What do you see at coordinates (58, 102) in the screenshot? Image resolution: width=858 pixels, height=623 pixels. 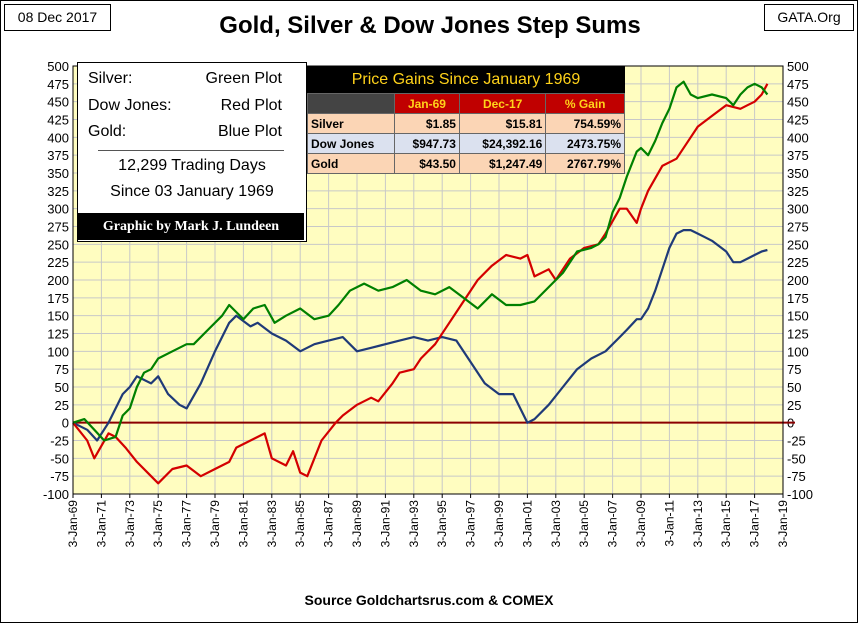 I see `y-tick-label-left: 450` at bounding box center [58, 102].